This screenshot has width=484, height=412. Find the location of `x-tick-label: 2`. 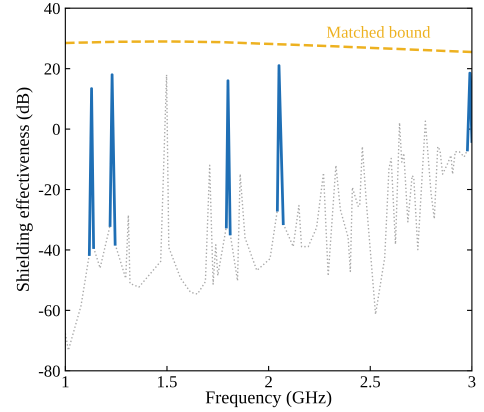

x-tick-label: 2 is located at coordinates (268, 382).